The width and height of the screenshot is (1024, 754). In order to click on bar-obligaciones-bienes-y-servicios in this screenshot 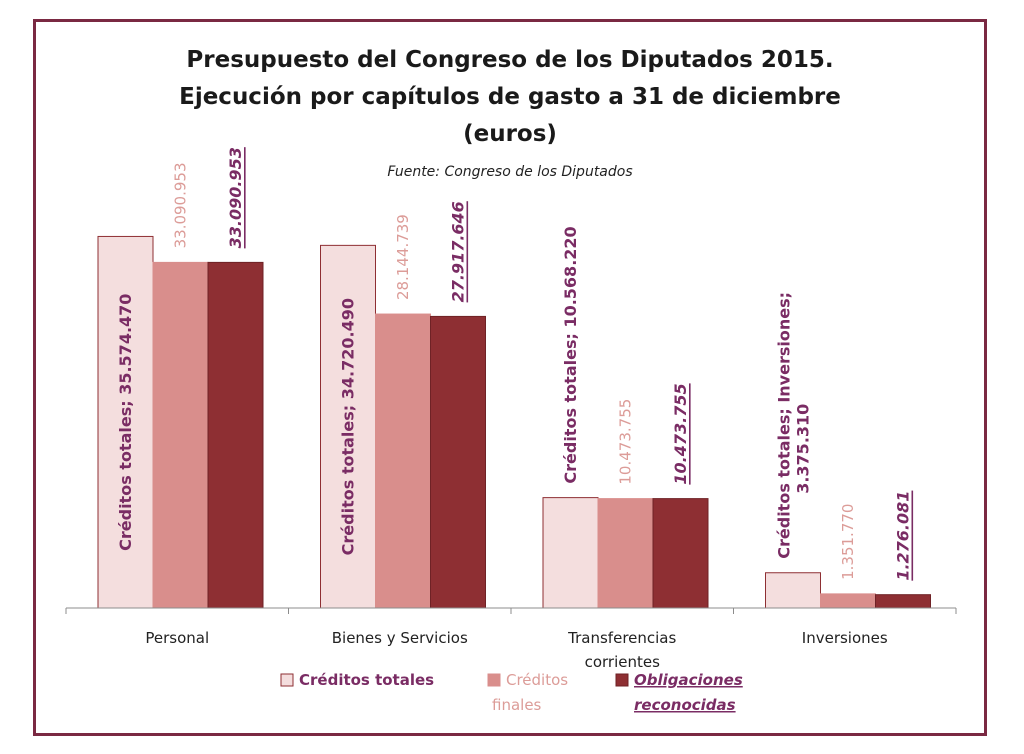, I will do `click(458, 462)`.